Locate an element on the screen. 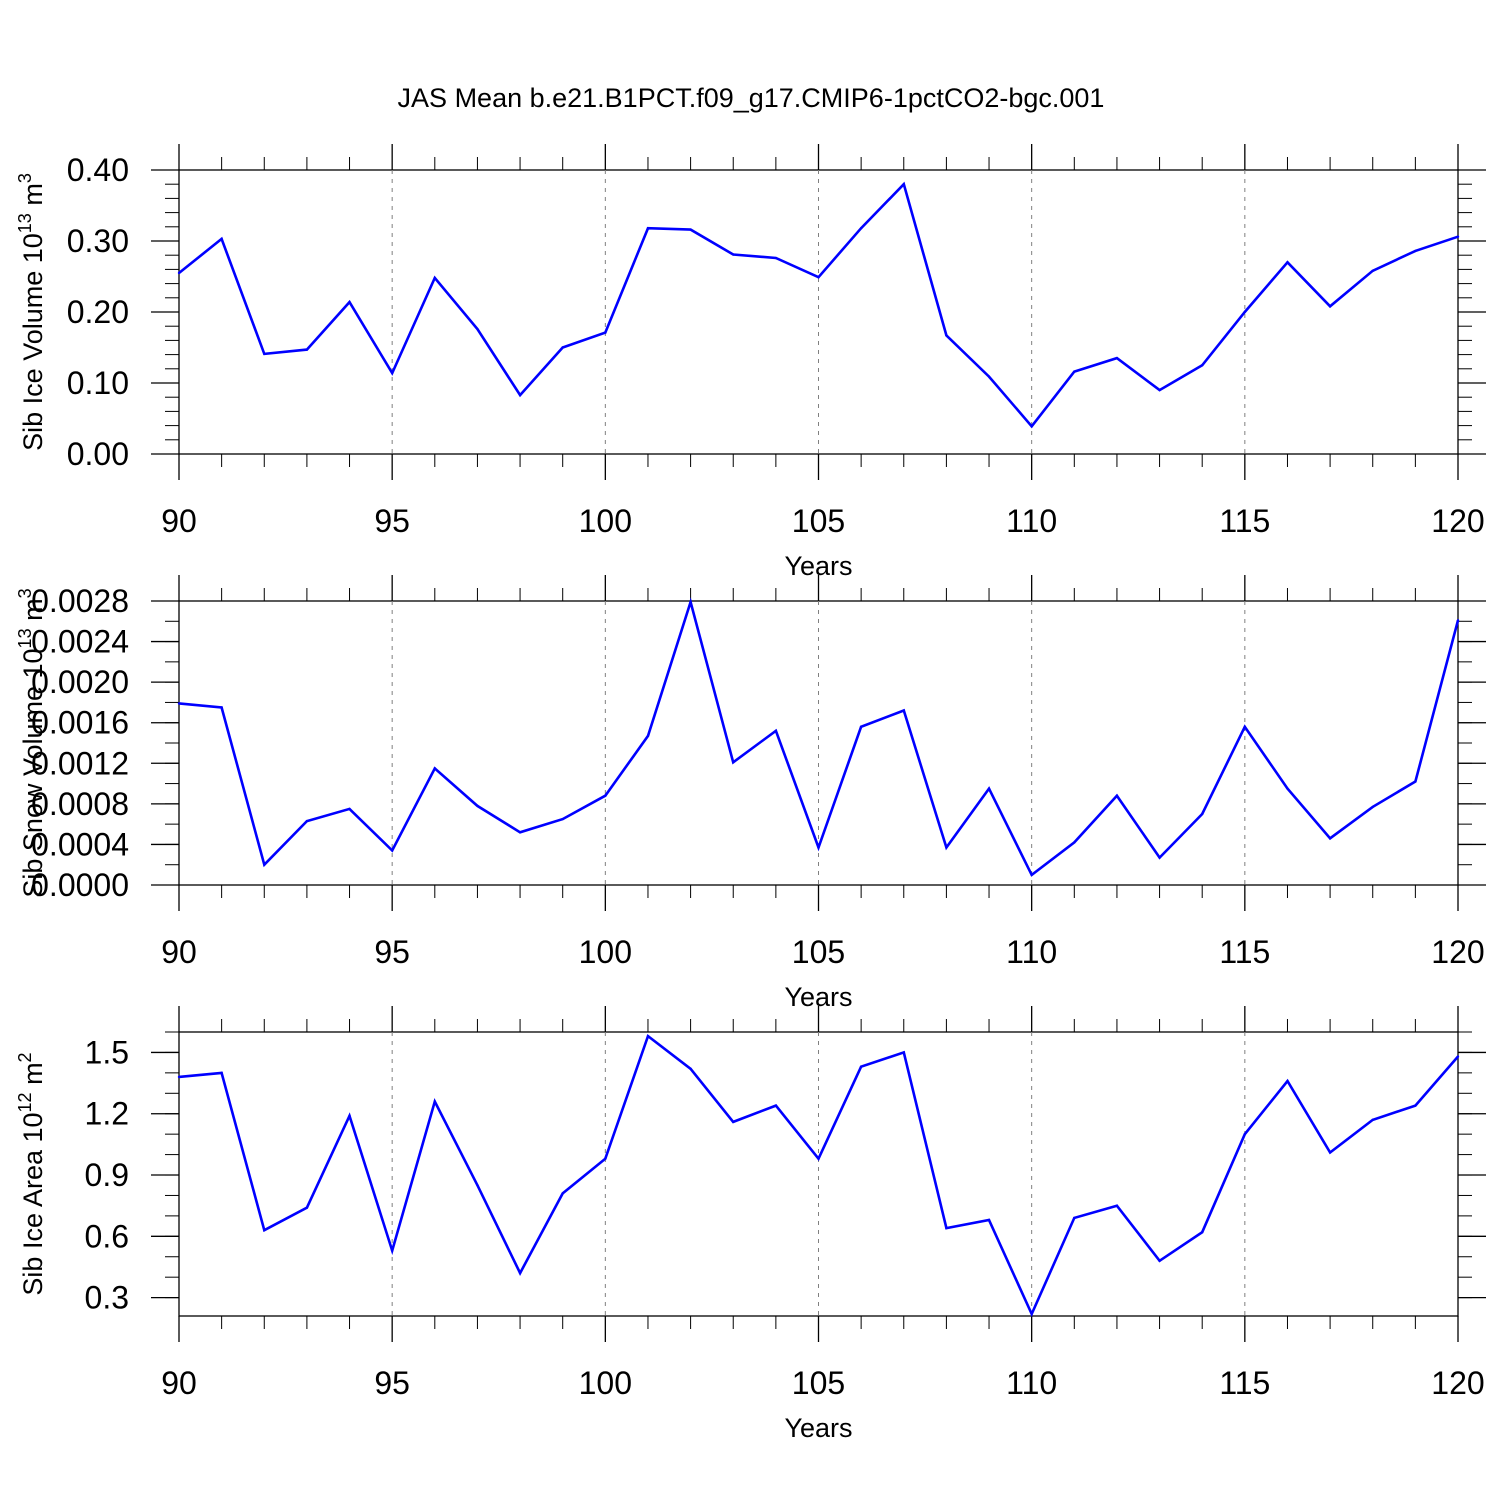 The height and width of the screenshot is (1505, 1500). y-tick-label: 0.3 is located at coordinates (107, 1298).